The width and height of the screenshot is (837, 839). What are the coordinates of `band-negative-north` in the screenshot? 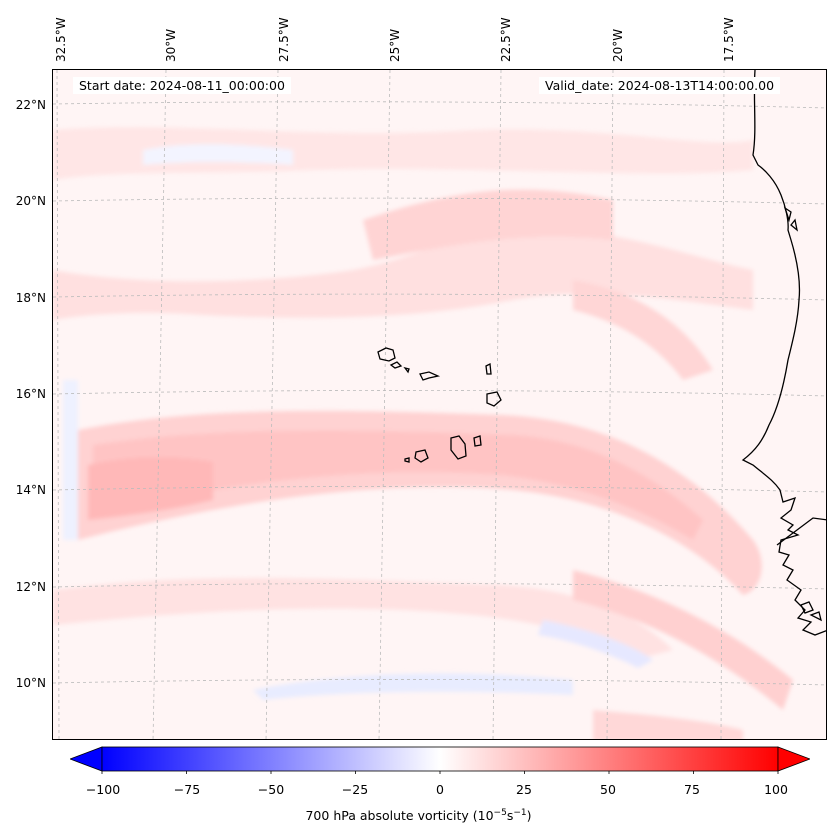 It's located at (218, 154).